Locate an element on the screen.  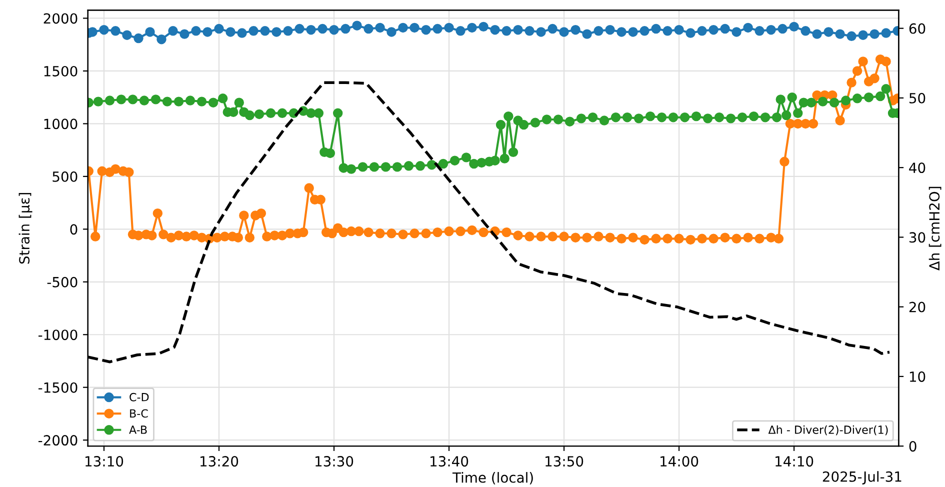
y2-axis-title: Δh [cmH2O] is located at coordinates (935, 228).